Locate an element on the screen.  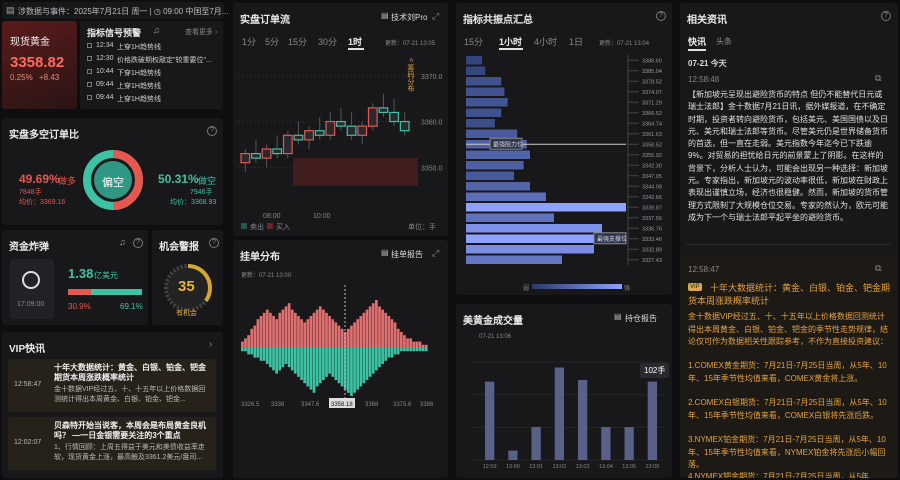
level-tick: 3339.87 is located at coordinates (652, 208).